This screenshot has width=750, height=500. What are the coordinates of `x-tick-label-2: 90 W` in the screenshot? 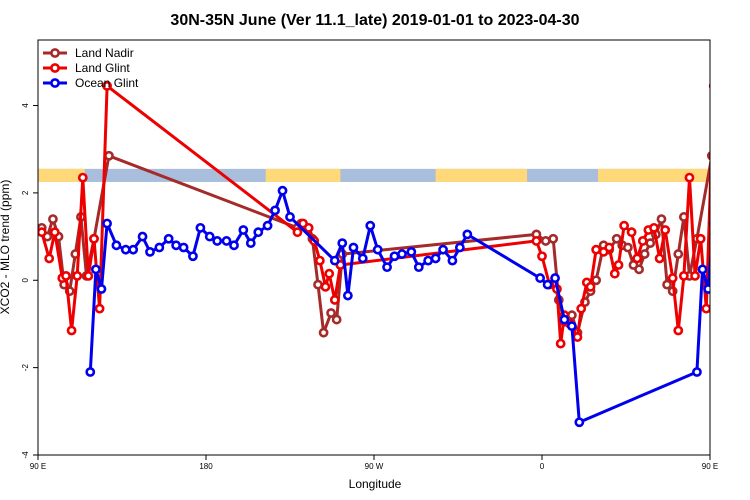 It's located at (374, 466).